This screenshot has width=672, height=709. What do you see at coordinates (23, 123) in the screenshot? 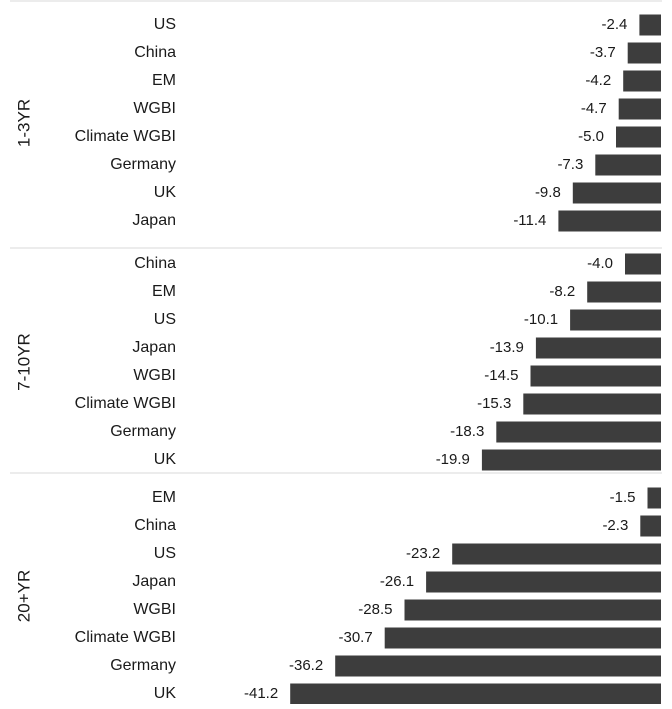
I see `panel-label: 1-3YR` at bounding box center [23, 123].